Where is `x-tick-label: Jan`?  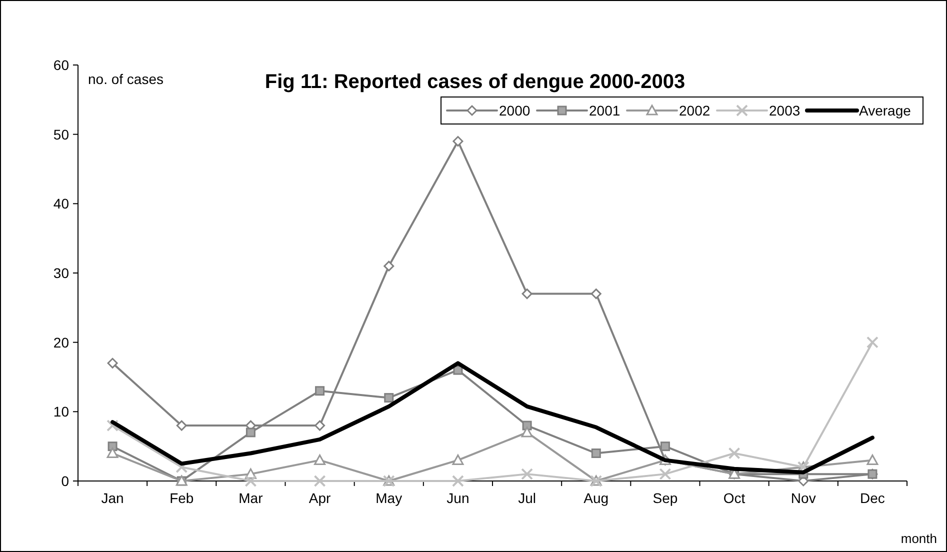 x-tick-label: Jan is located at coordinates (112, 498).